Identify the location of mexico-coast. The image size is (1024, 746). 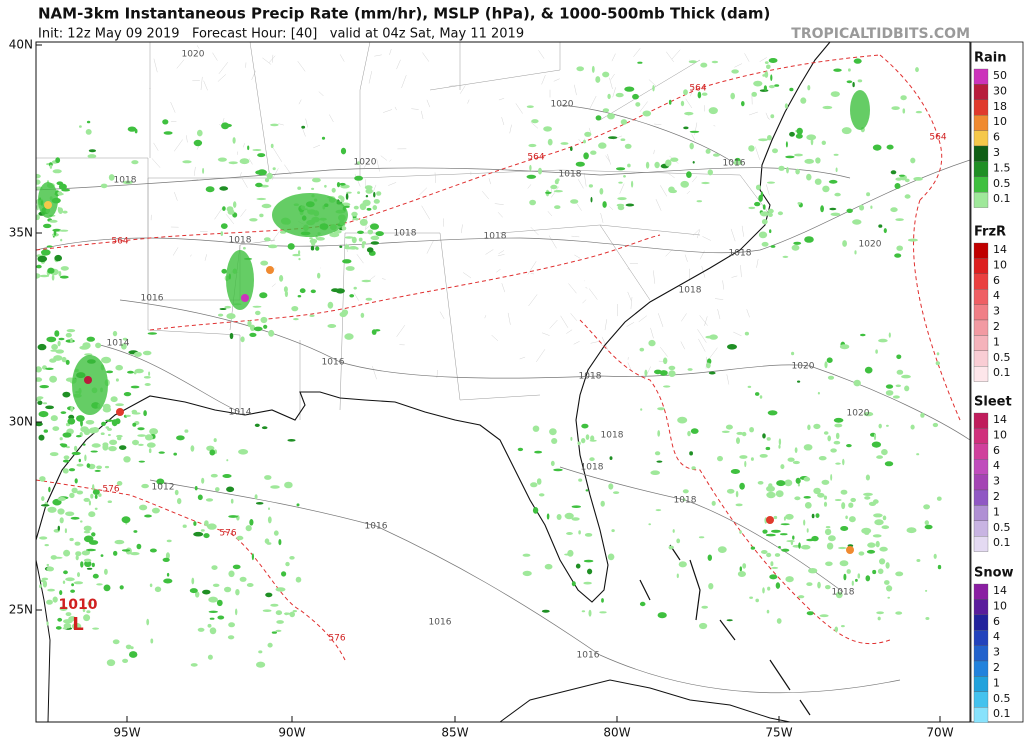
(43, 640).